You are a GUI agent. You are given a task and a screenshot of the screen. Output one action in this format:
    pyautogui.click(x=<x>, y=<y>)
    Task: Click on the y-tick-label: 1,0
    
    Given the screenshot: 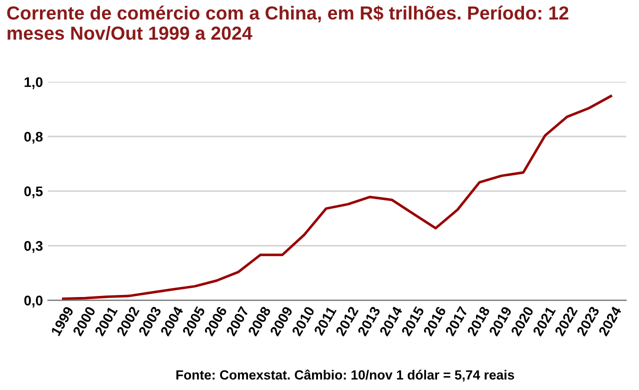 What is the action you would take?
    pyautogui.click(x=33, y=83)
    